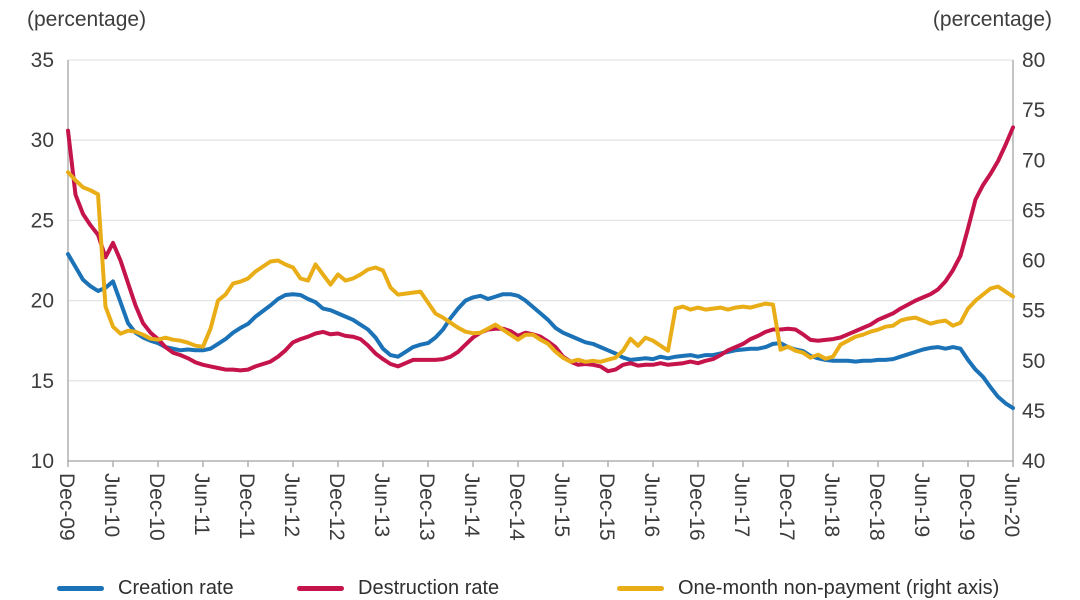 This screenshot has height=600, width=1080. I want to click on x-tick-label: Dec-18, so click(876, 507).